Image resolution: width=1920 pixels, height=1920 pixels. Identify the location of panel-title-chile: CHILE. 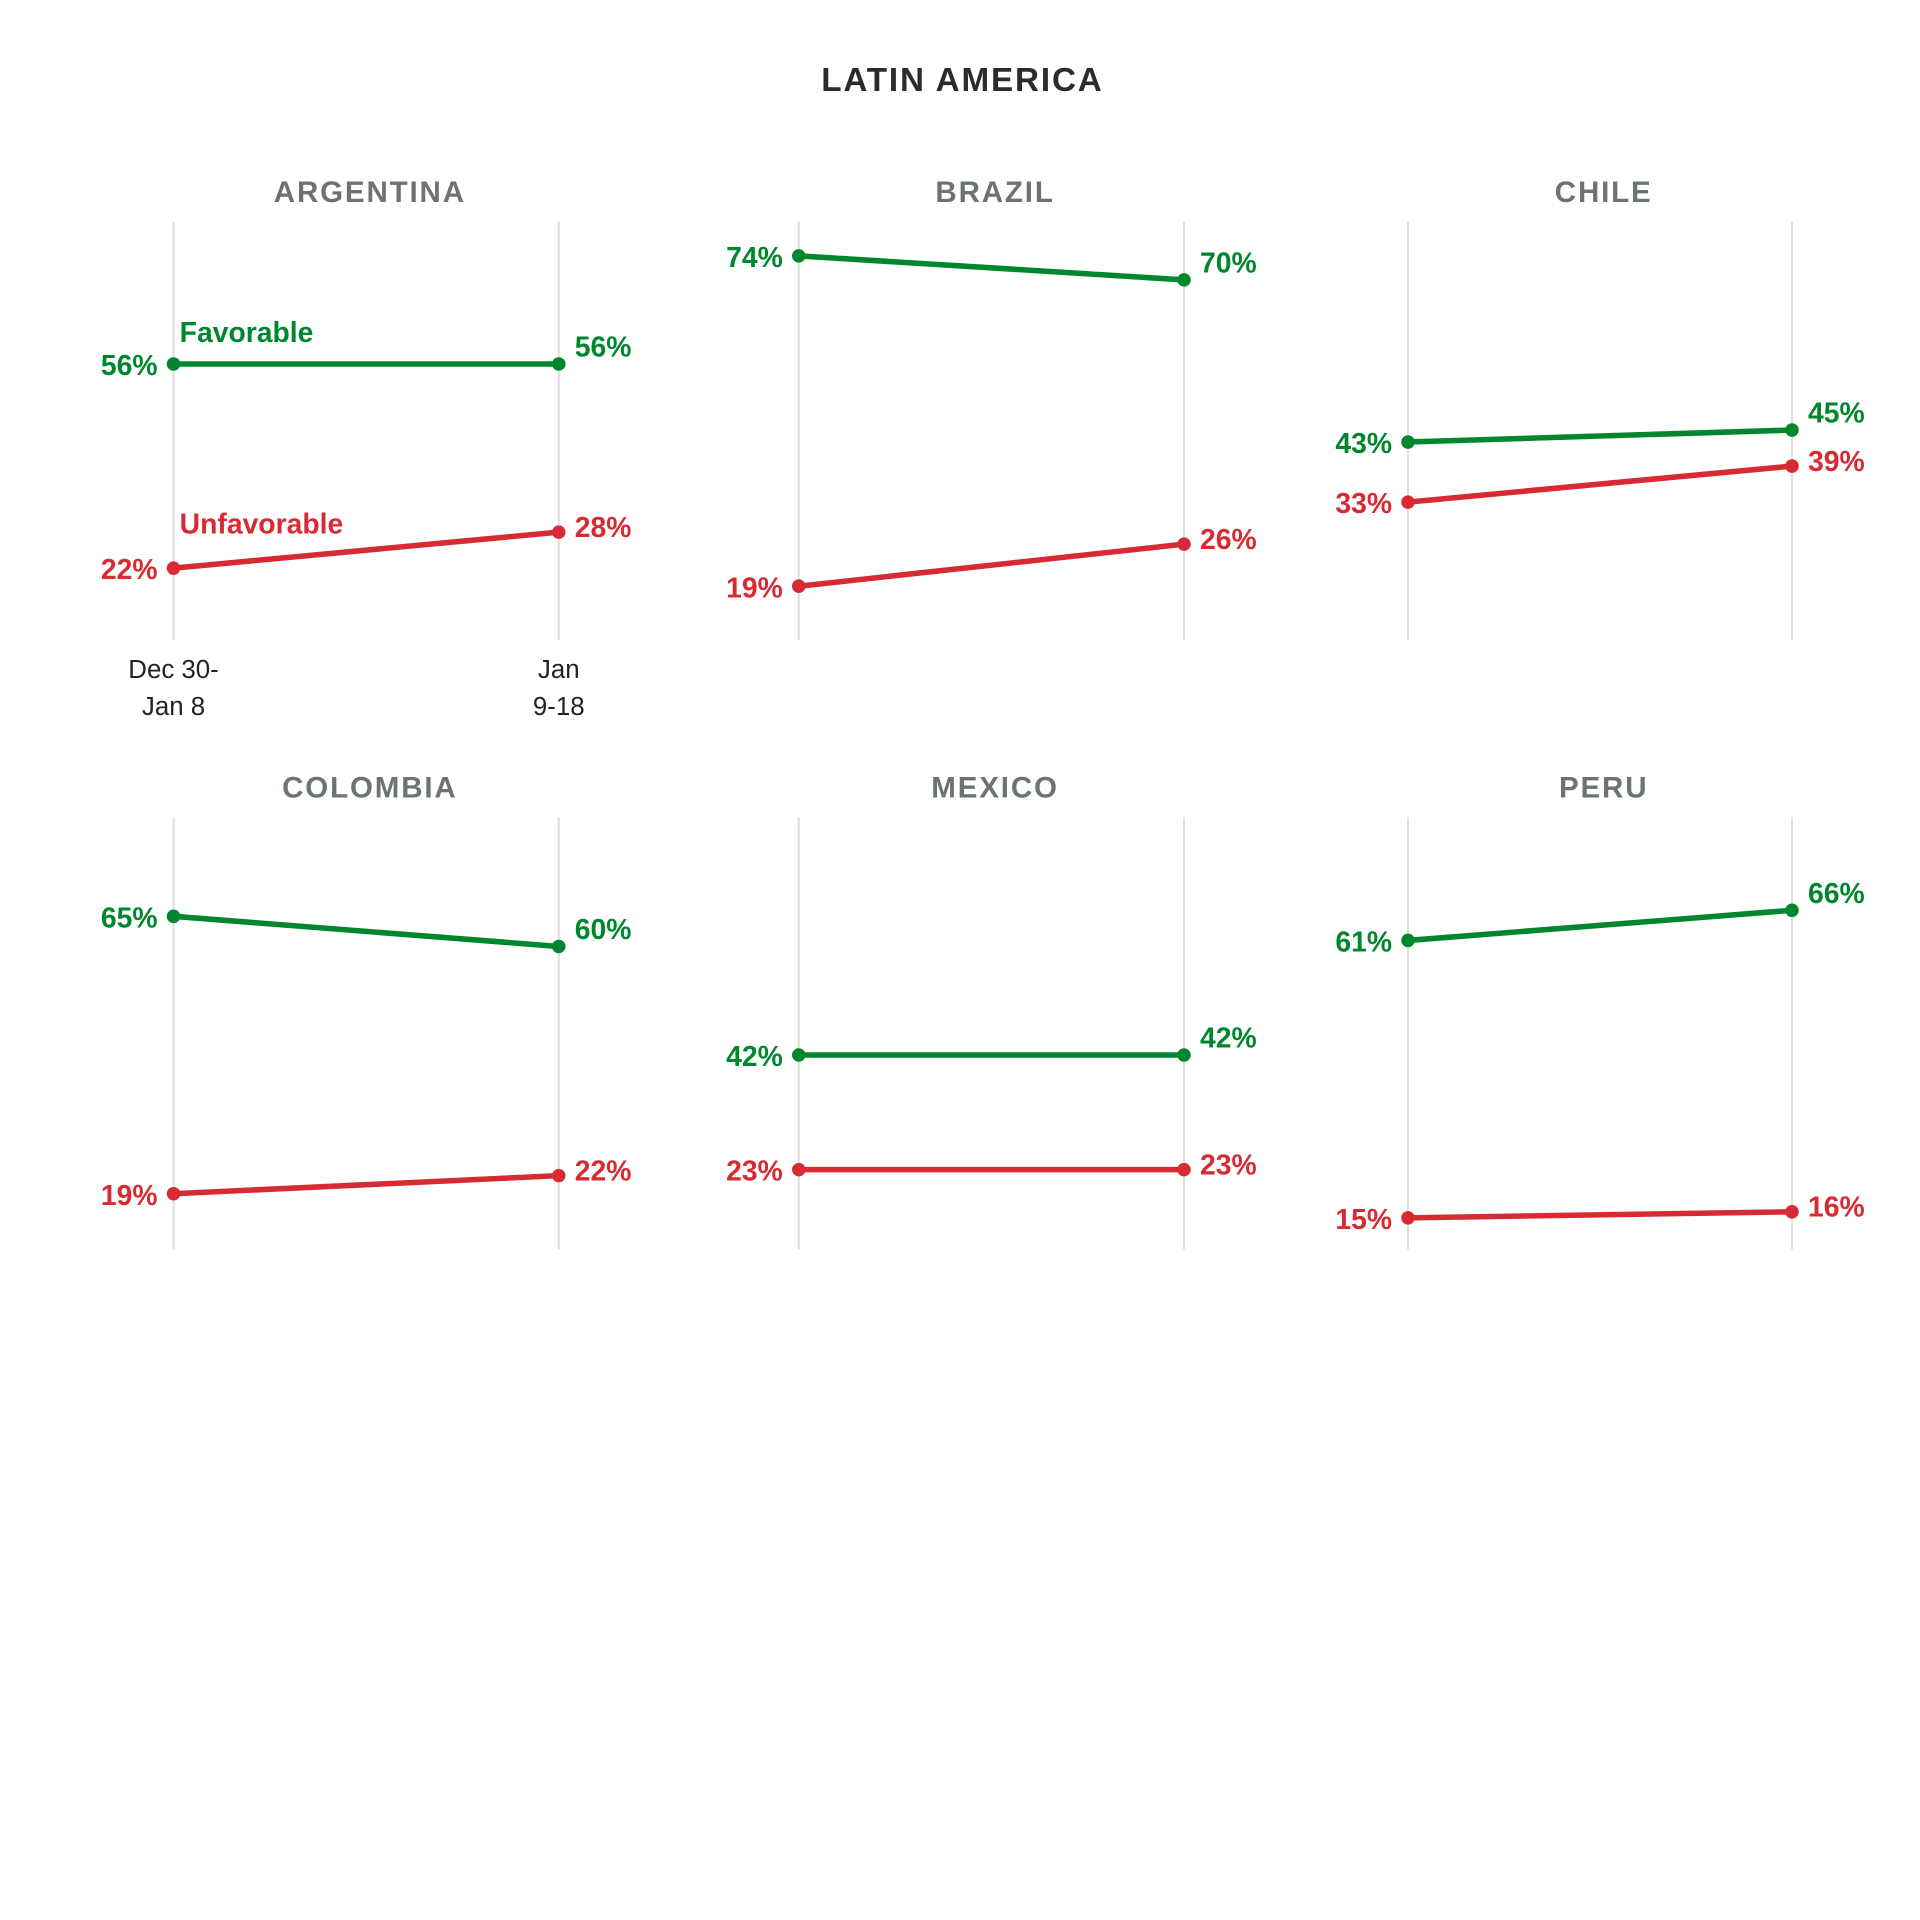
(1604, 192).